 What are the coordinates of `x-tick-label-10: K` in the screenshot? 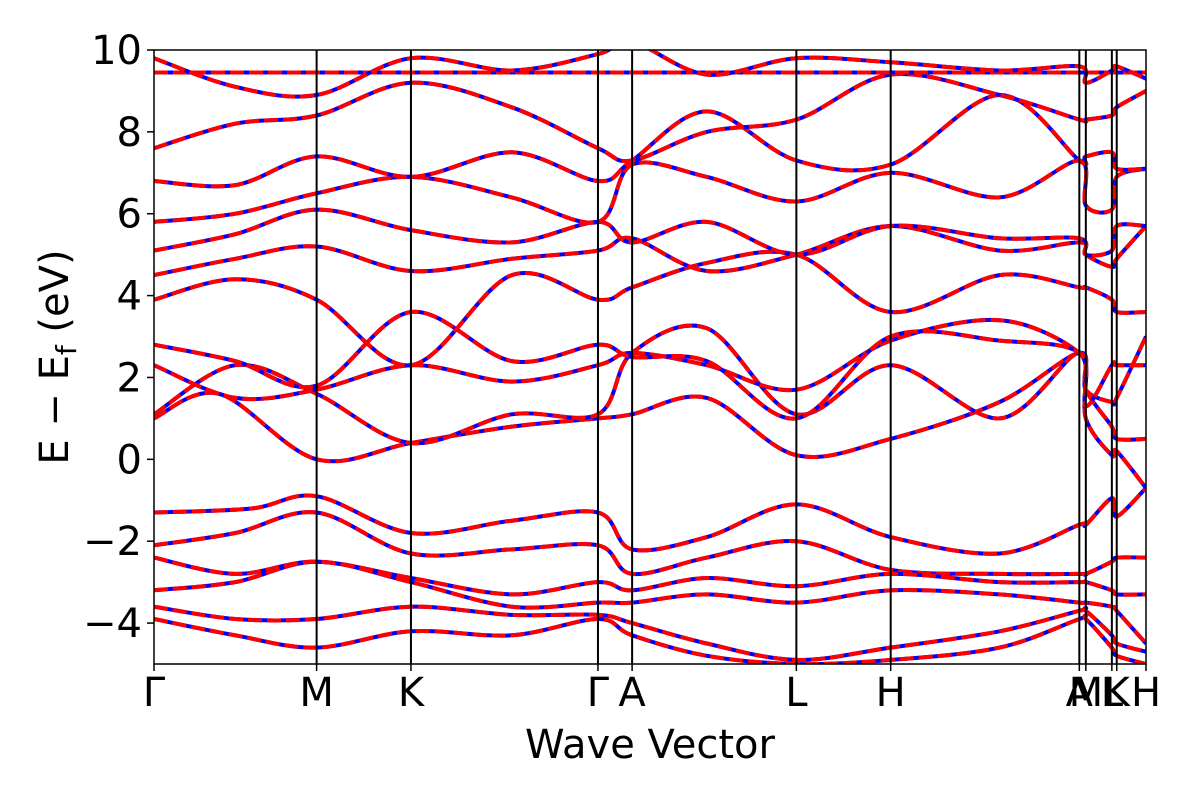 It's located at (1118, 693).